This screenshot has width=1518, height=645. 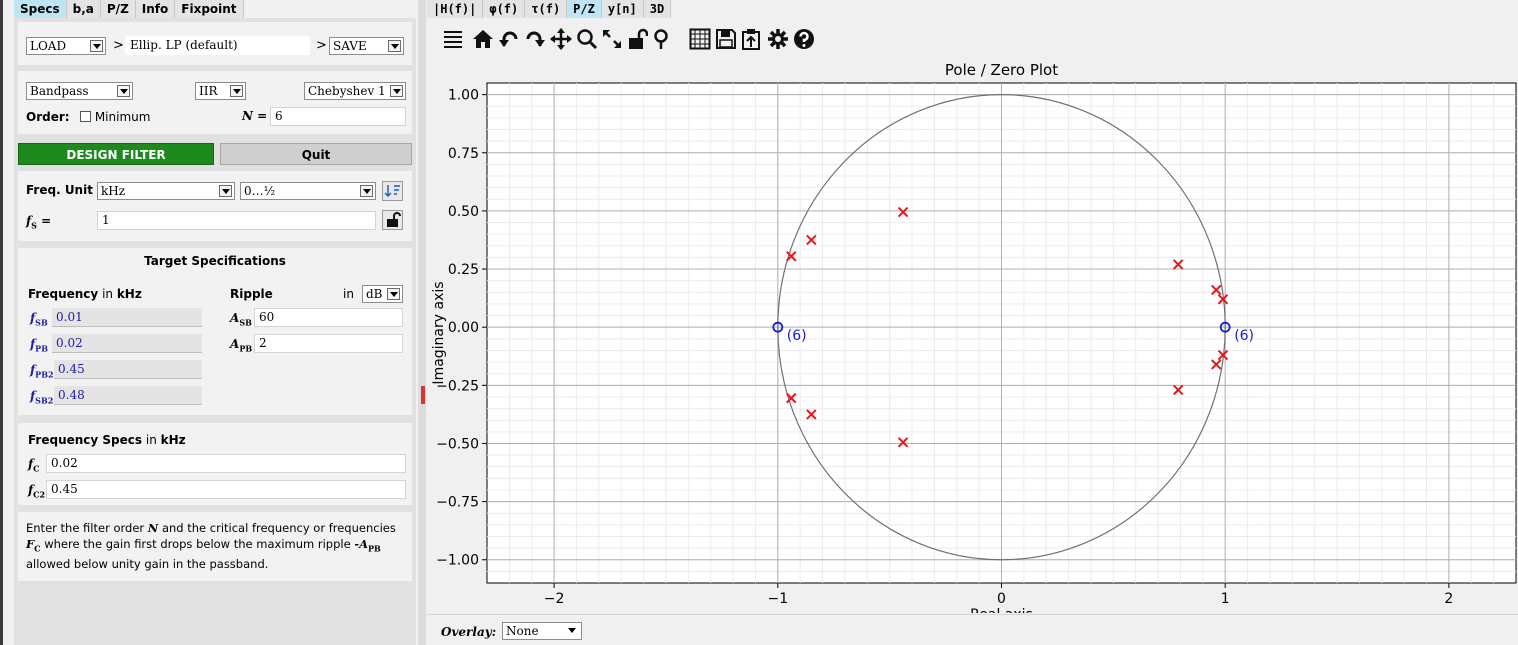 What do you see at coordinates (209, 9) in the screenshot?
I see `tab-fixpoint: Fixpoint` at bounding box center [209, 9].